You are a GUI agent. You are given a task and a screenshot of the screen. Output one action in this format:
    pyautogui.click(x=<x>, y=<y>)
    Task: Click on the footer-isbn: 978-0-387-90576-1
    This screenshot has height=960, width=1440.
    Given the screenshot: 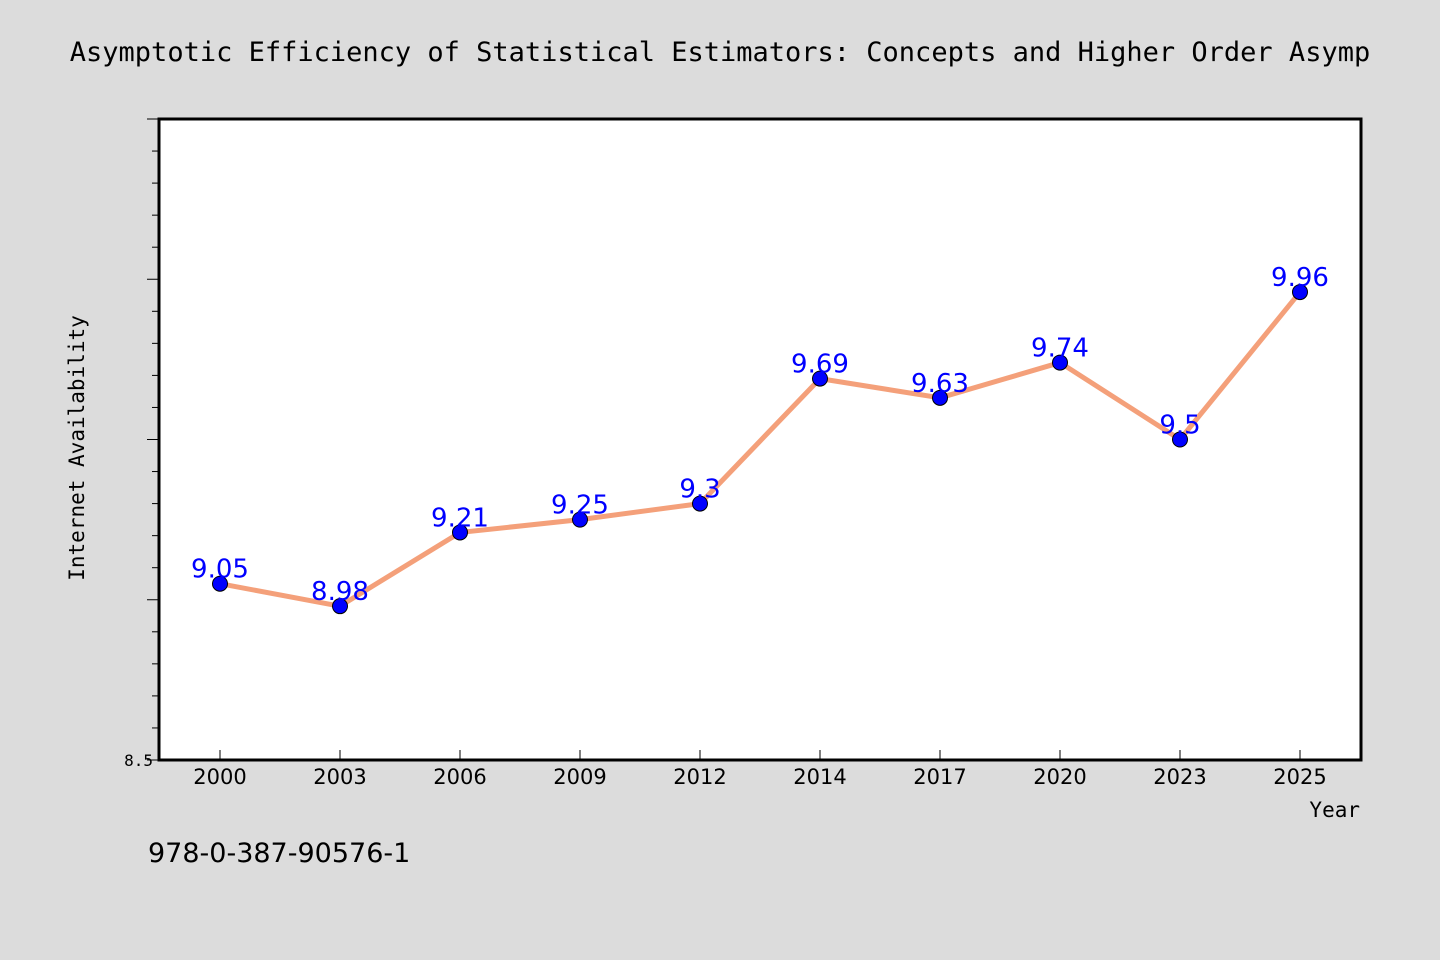 What is the action you would take?
    pyautogui.click(x=279, y=853)
    